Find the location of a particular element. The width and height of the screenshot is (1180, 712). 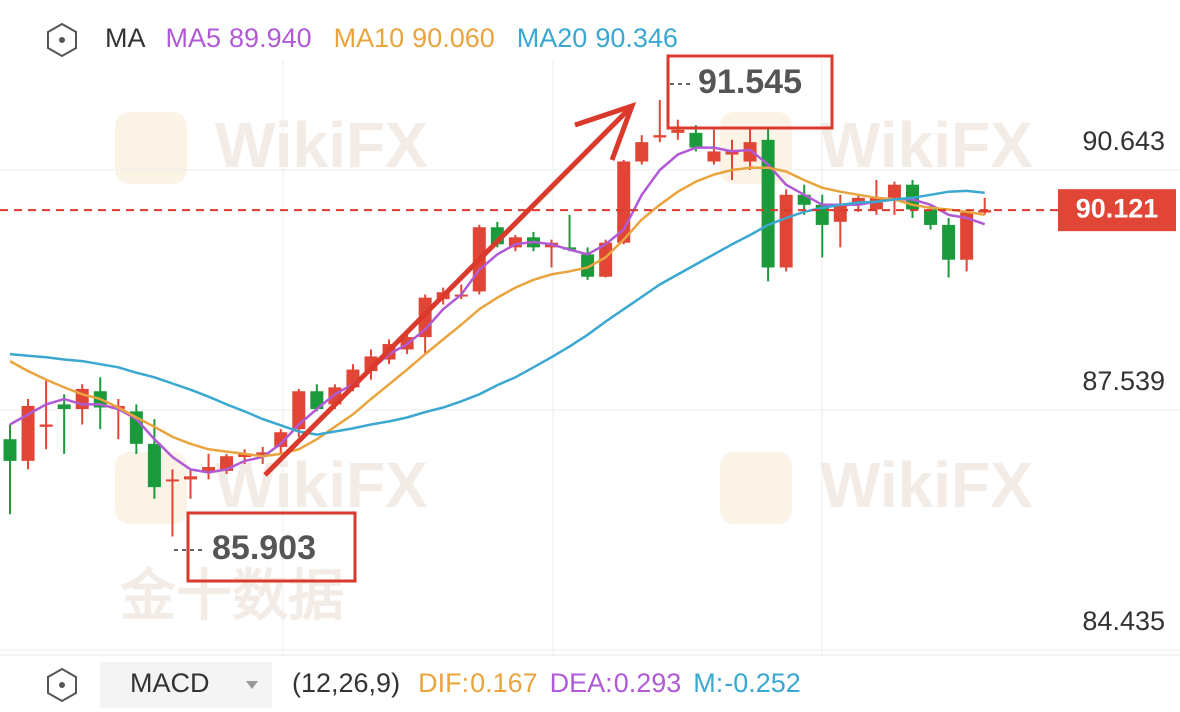

dropdown-caret is located at coordinates (252, 685).